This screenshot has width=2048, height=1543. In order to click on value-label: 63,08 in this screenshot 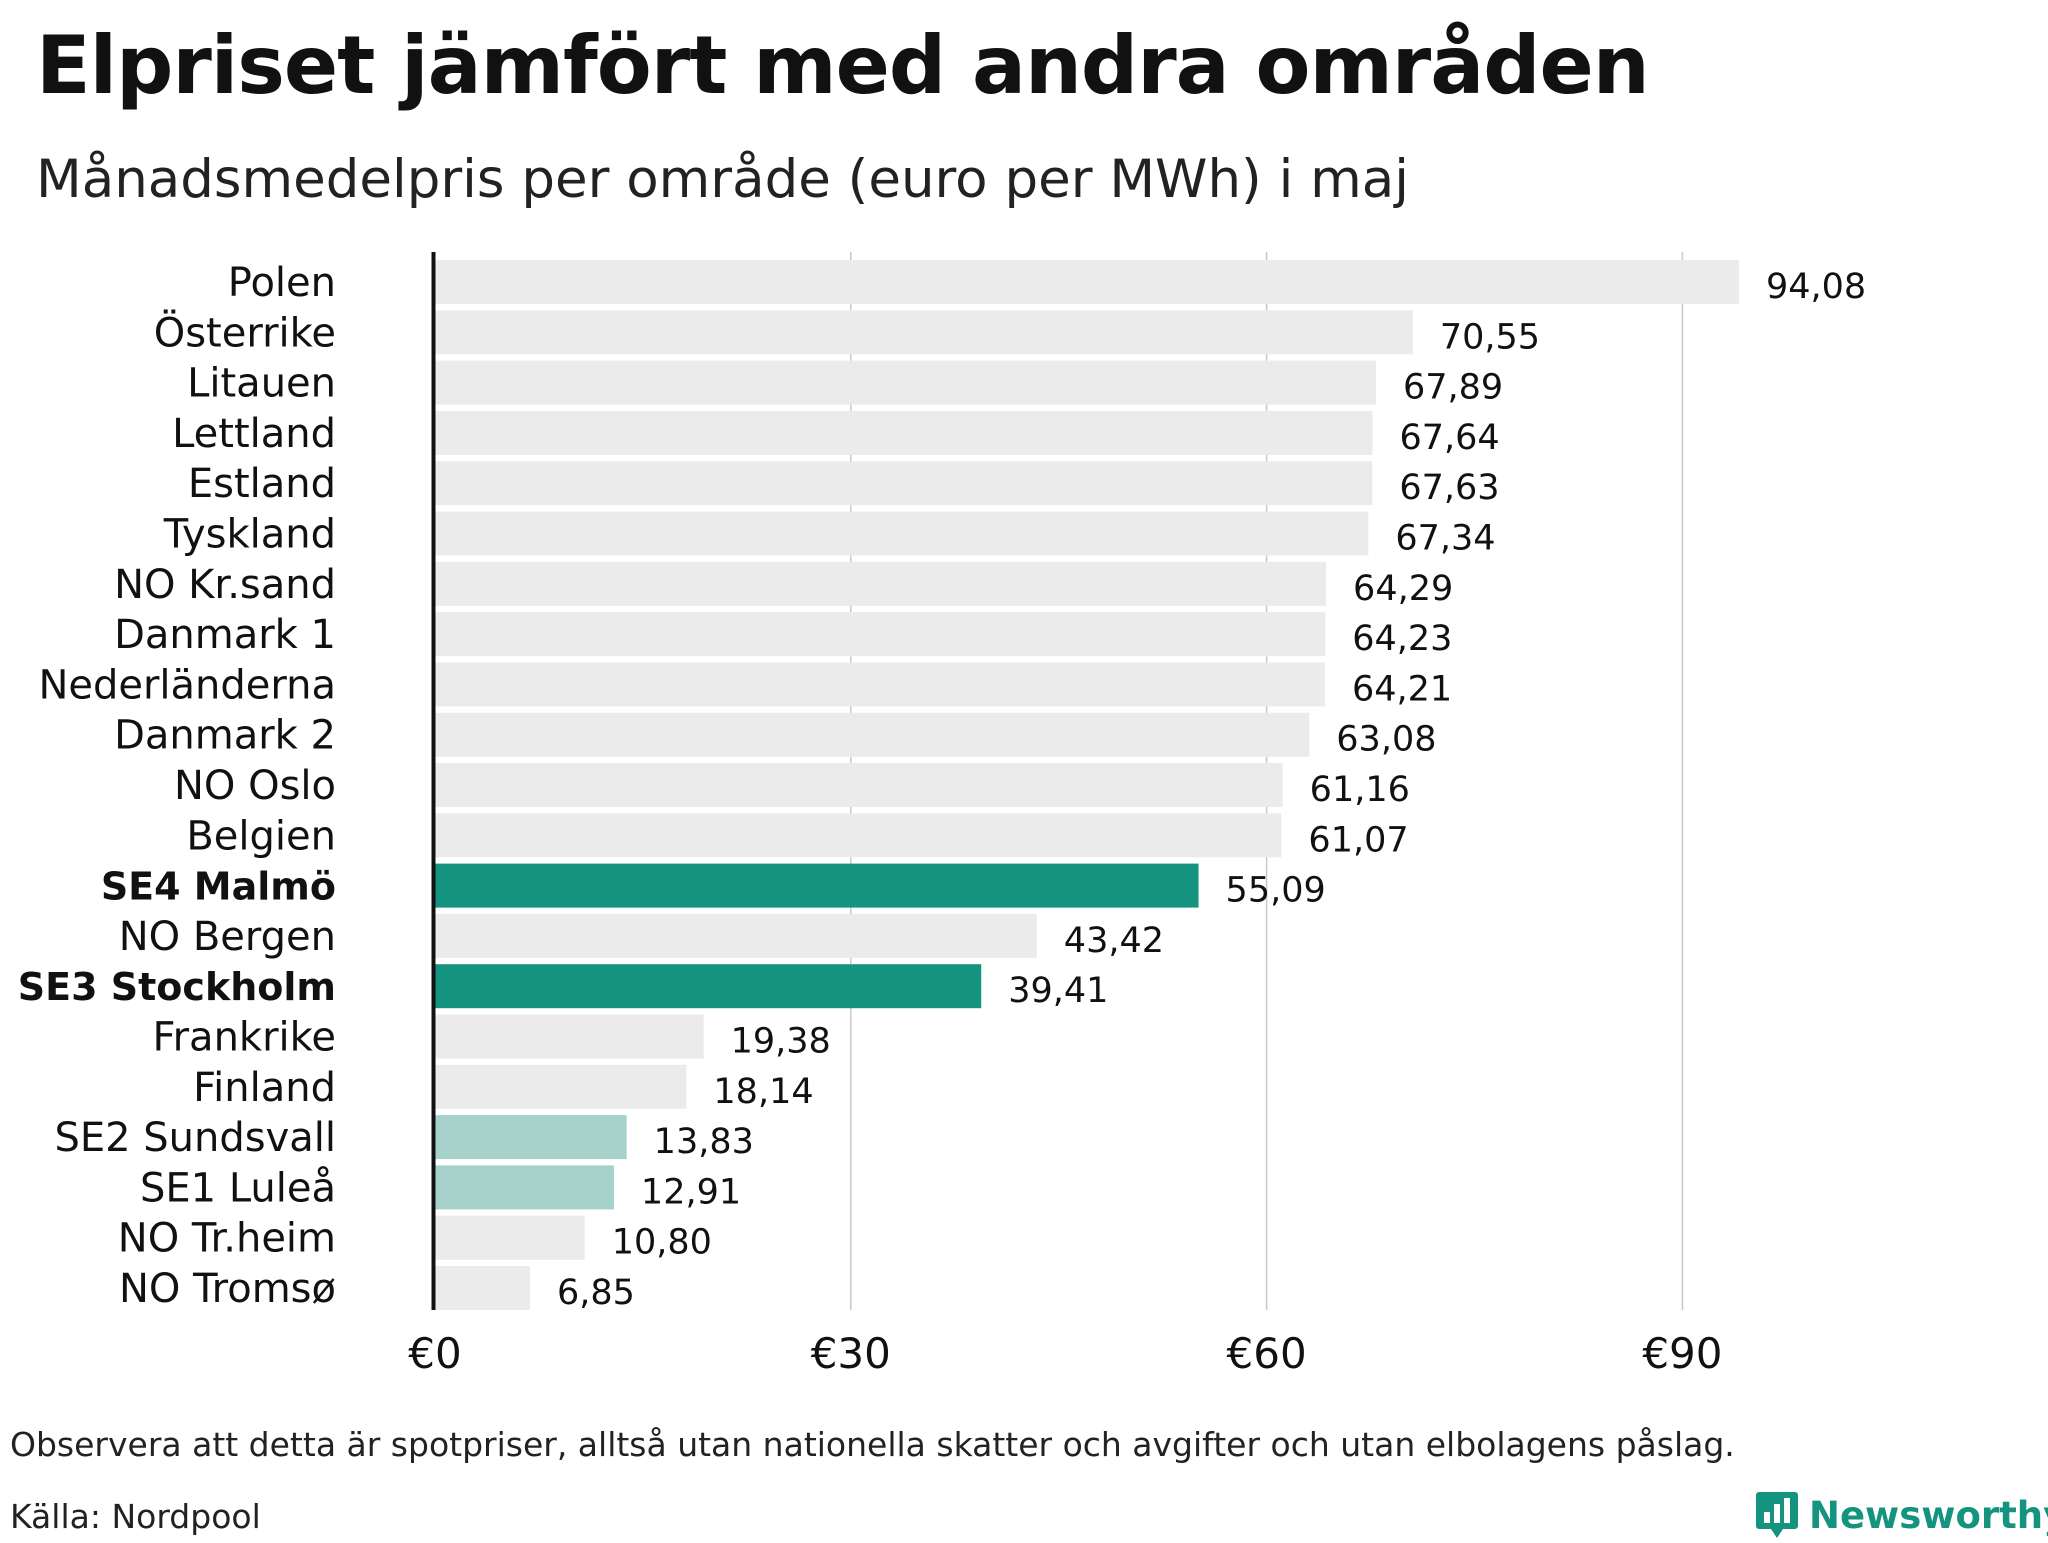, I will do `click(1386, 740)`.